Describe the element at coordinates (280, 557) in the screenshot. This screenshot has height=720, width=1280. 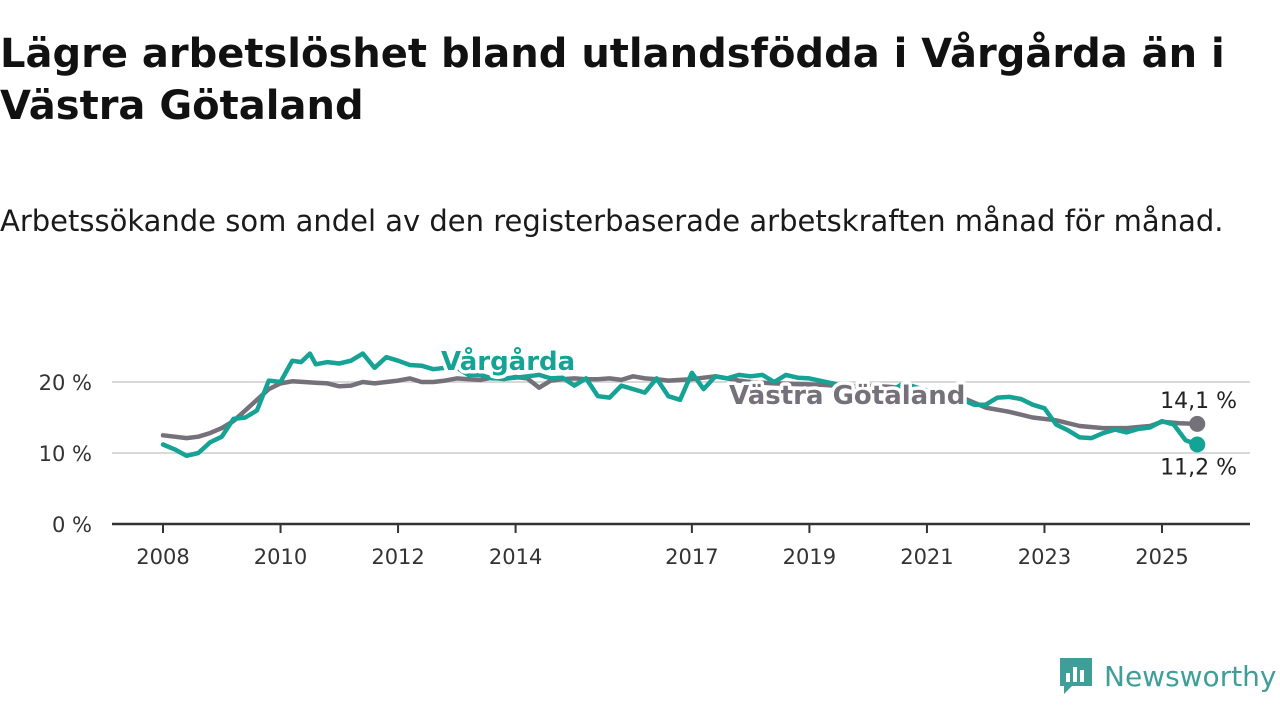
I see `x-tick-label: 2010` at that location.